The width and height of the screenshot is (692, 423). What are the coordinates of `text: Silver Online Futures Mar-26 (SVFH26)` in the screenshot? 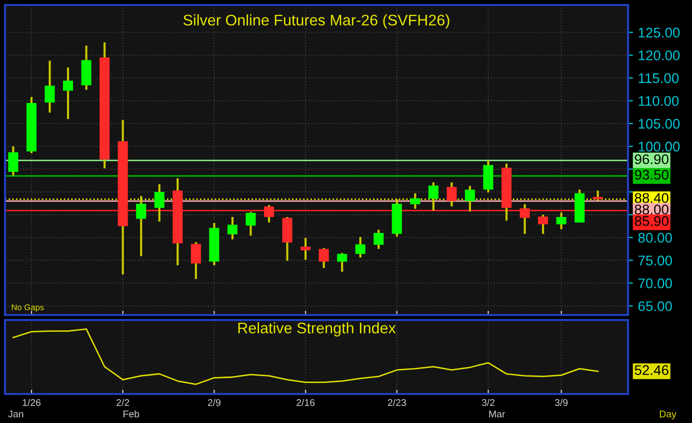 It's located at (316, 21).